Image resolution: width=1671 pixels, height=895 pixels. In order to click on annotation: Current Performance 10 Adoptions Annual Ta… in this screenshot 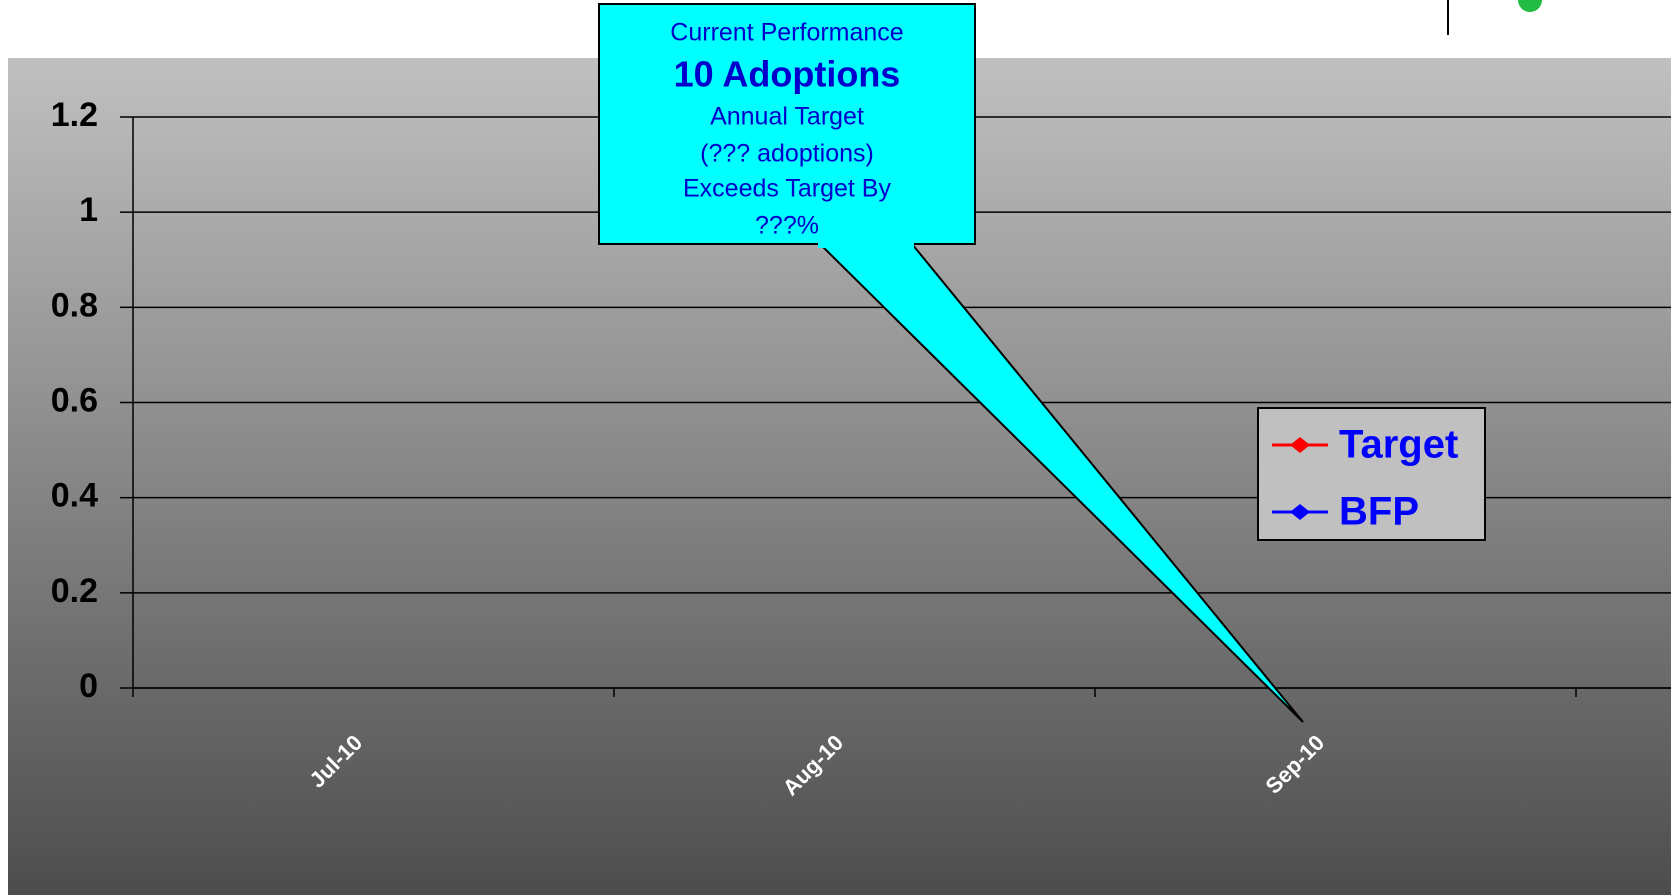, I will do `click(786, 129)`.